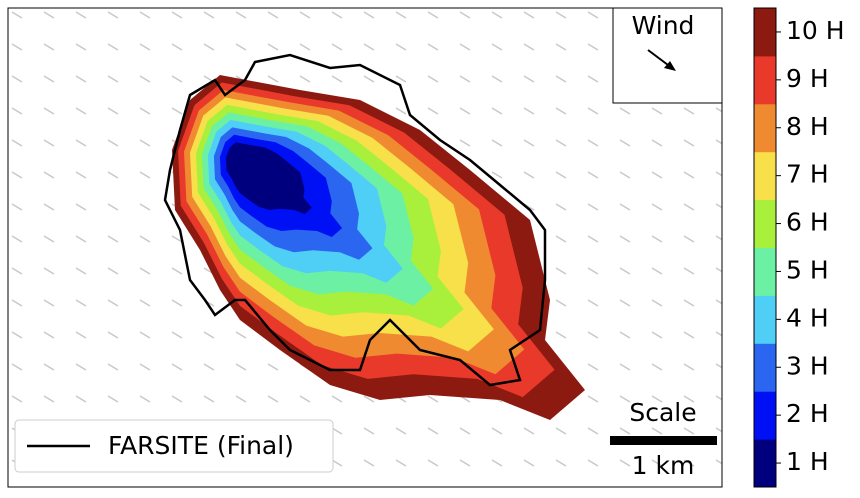 This screenshot has width=860, height=498. I want to click on fire-zone, so click(268, 178).